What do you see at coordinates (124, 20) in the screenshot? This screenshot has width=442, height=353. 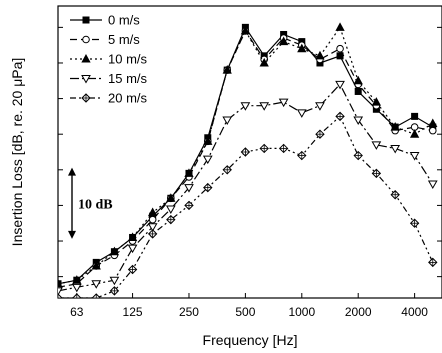 I see `legend-label: 0 m/s` at bounding box center [124, 20].